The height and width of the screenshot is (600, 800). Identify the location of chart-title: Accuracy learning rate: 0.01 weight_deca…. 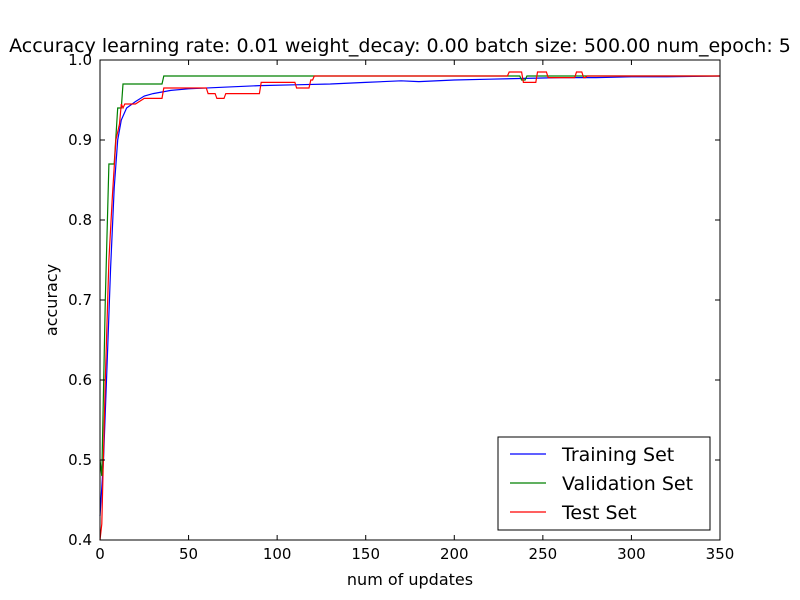
(400, 46).